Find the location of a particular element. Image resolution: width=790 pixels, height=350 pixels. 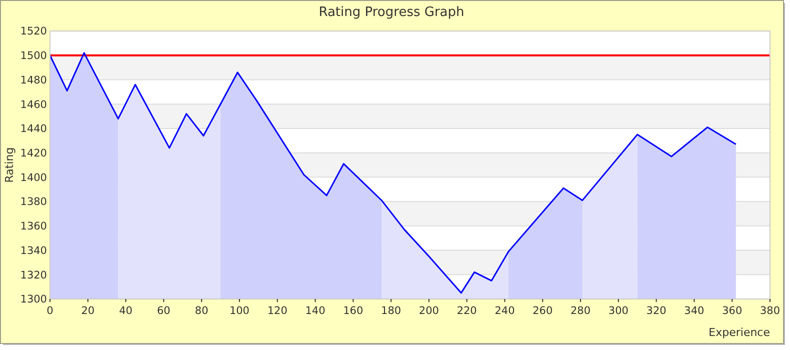

x-tick-label: 80 is located at coordinates (201, 311).